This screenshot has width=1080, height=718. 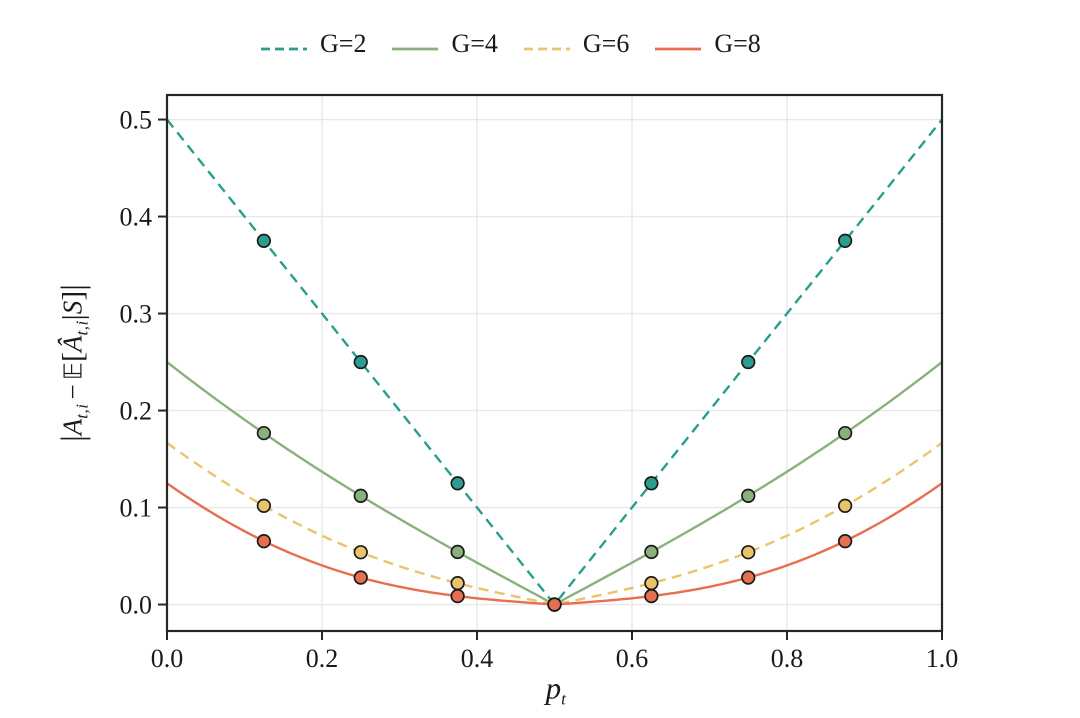 What do you see at coordinates (632, 658) in the screenshot?
I see `x-tick-label: 0.6` at bounding box center [632, 658].